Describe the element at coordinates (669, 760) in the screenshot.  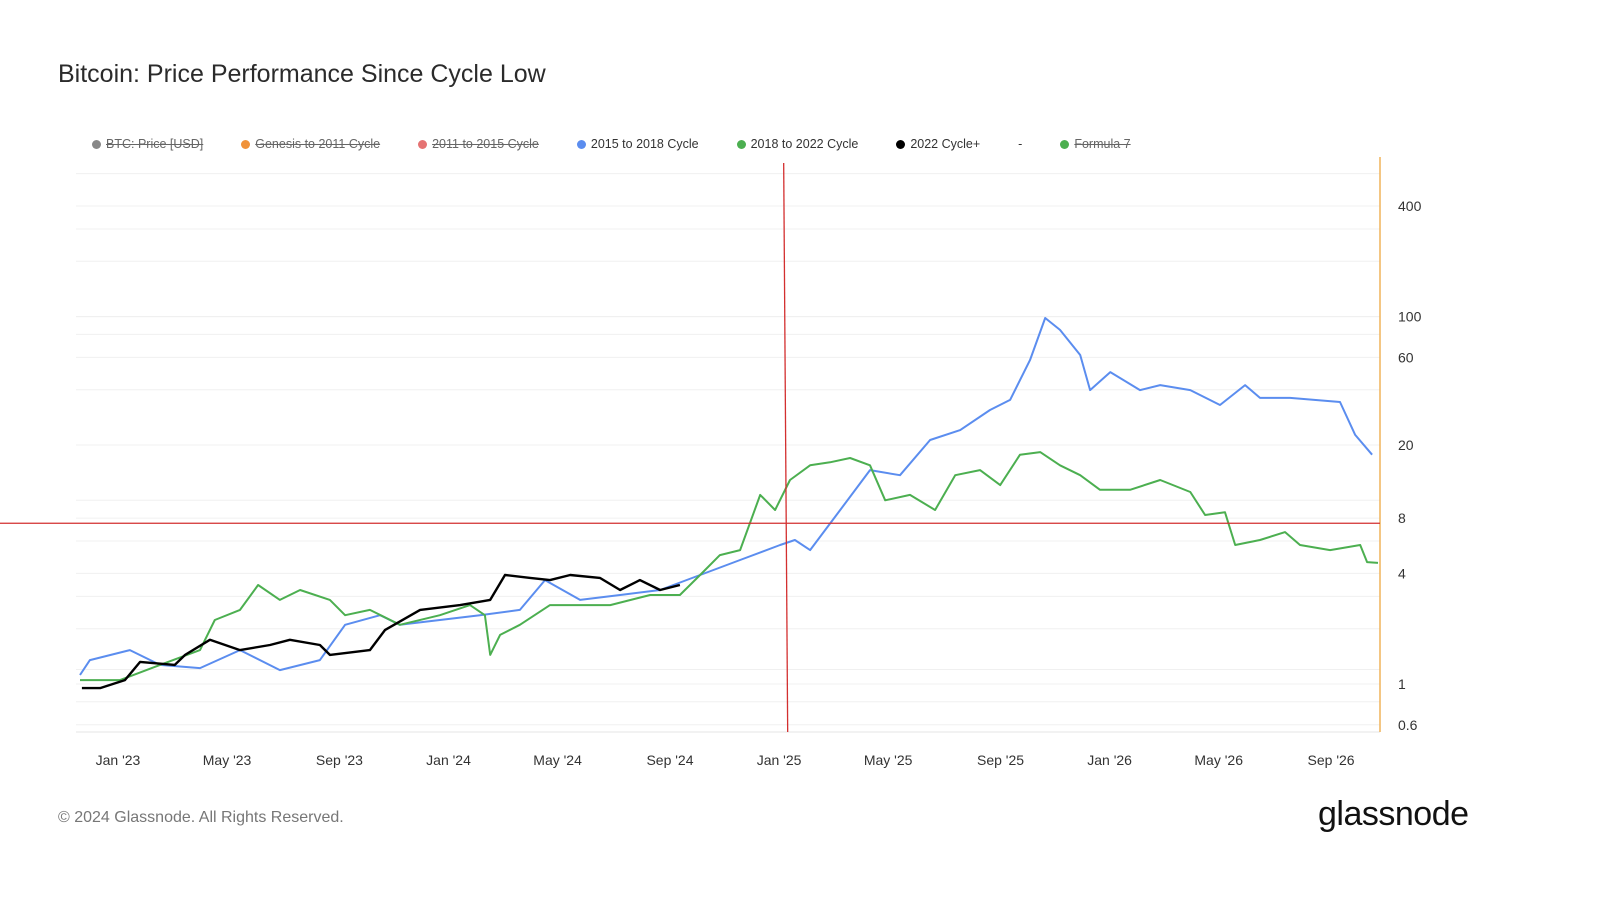
I see `x-tick-label: Sep '24` at that location.